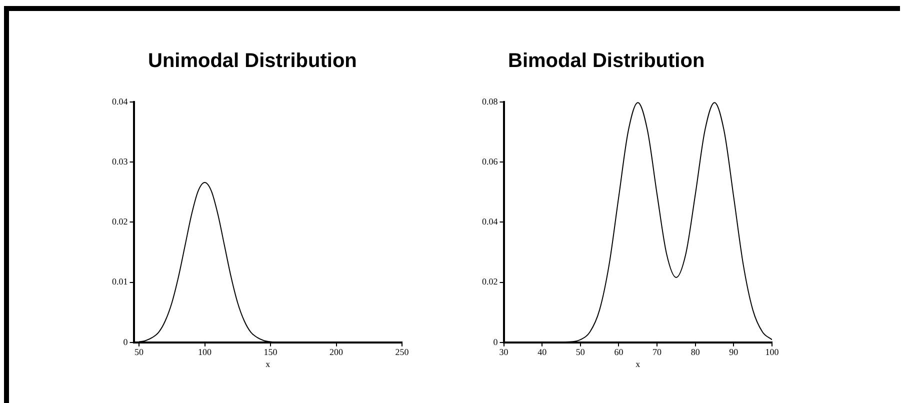  What do you see at coordinates (402, 352) in the screenshot?
I see `x-tick-label: 250` at bounding box center [402, 352].